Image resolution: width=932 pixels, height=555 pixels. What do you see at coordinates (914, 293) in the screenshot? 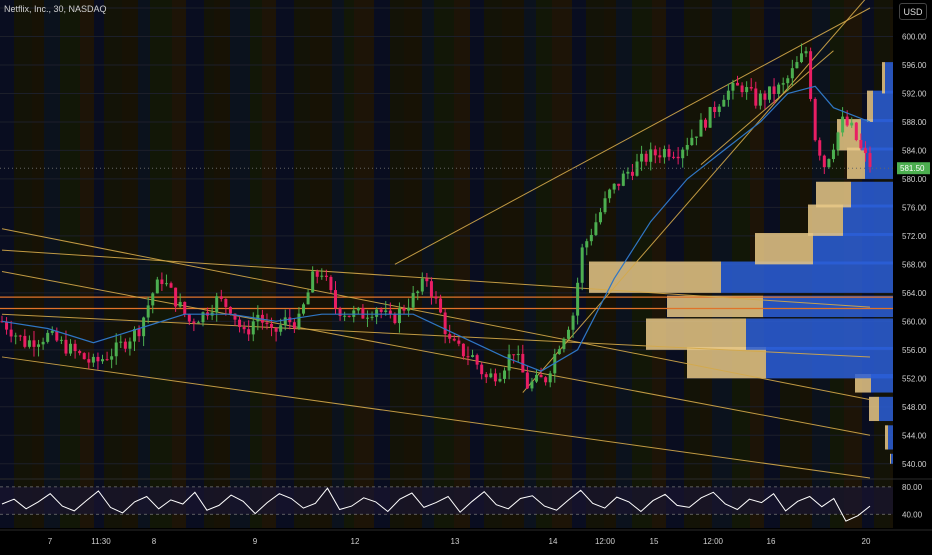
I see `price-tick-label: 564.00` at bounding box center [914, 293].